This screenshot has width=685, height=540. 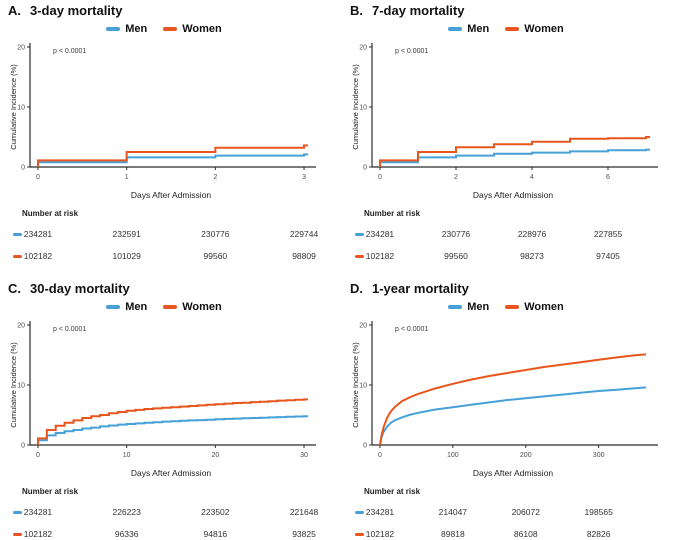 What do you see at coordinates (532, 177) in the screenshot?
I see `x-tick-label: 4` at bounding box center [532, 177].